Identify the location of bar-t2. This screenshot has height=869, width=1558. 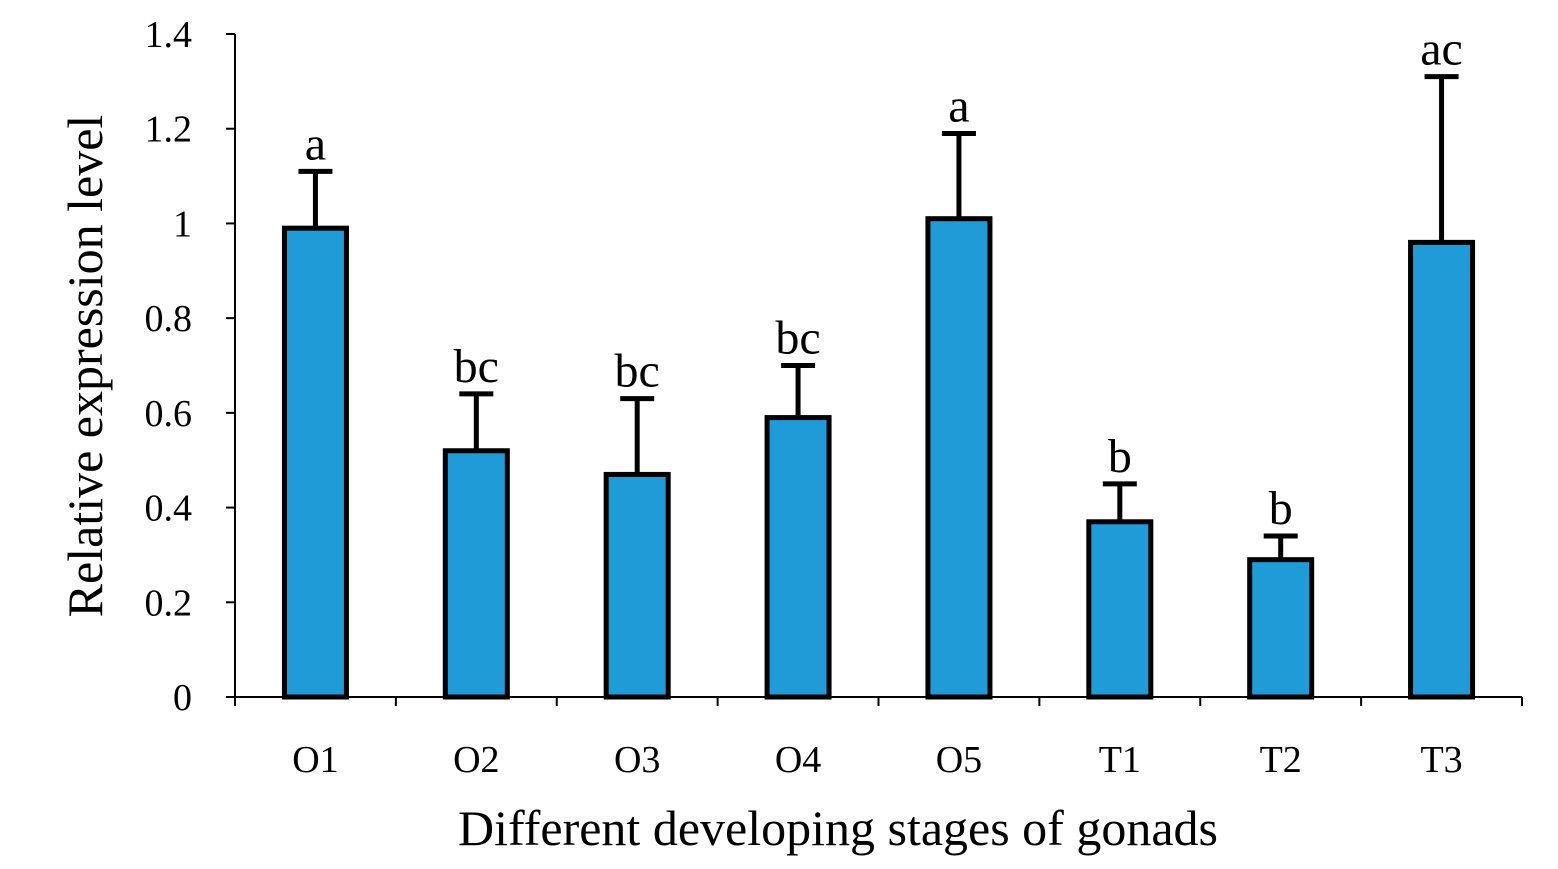
(1281, 628).